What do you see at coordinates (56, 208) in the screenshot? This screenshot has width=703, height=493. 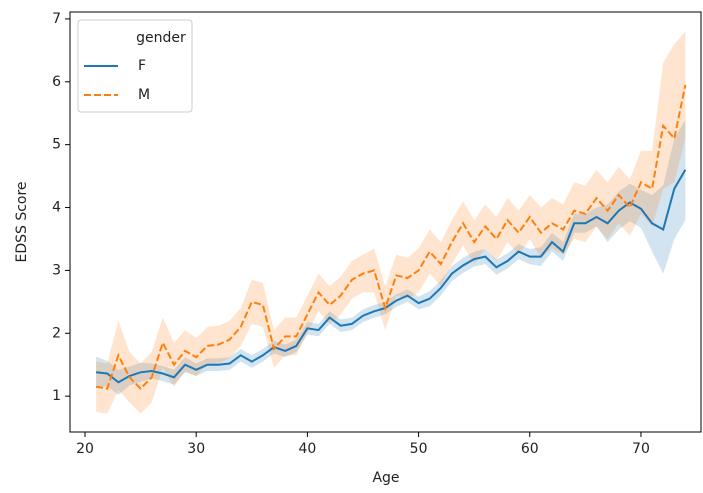 I see `y-tick-label: 4` at bounding box center [56, 208].